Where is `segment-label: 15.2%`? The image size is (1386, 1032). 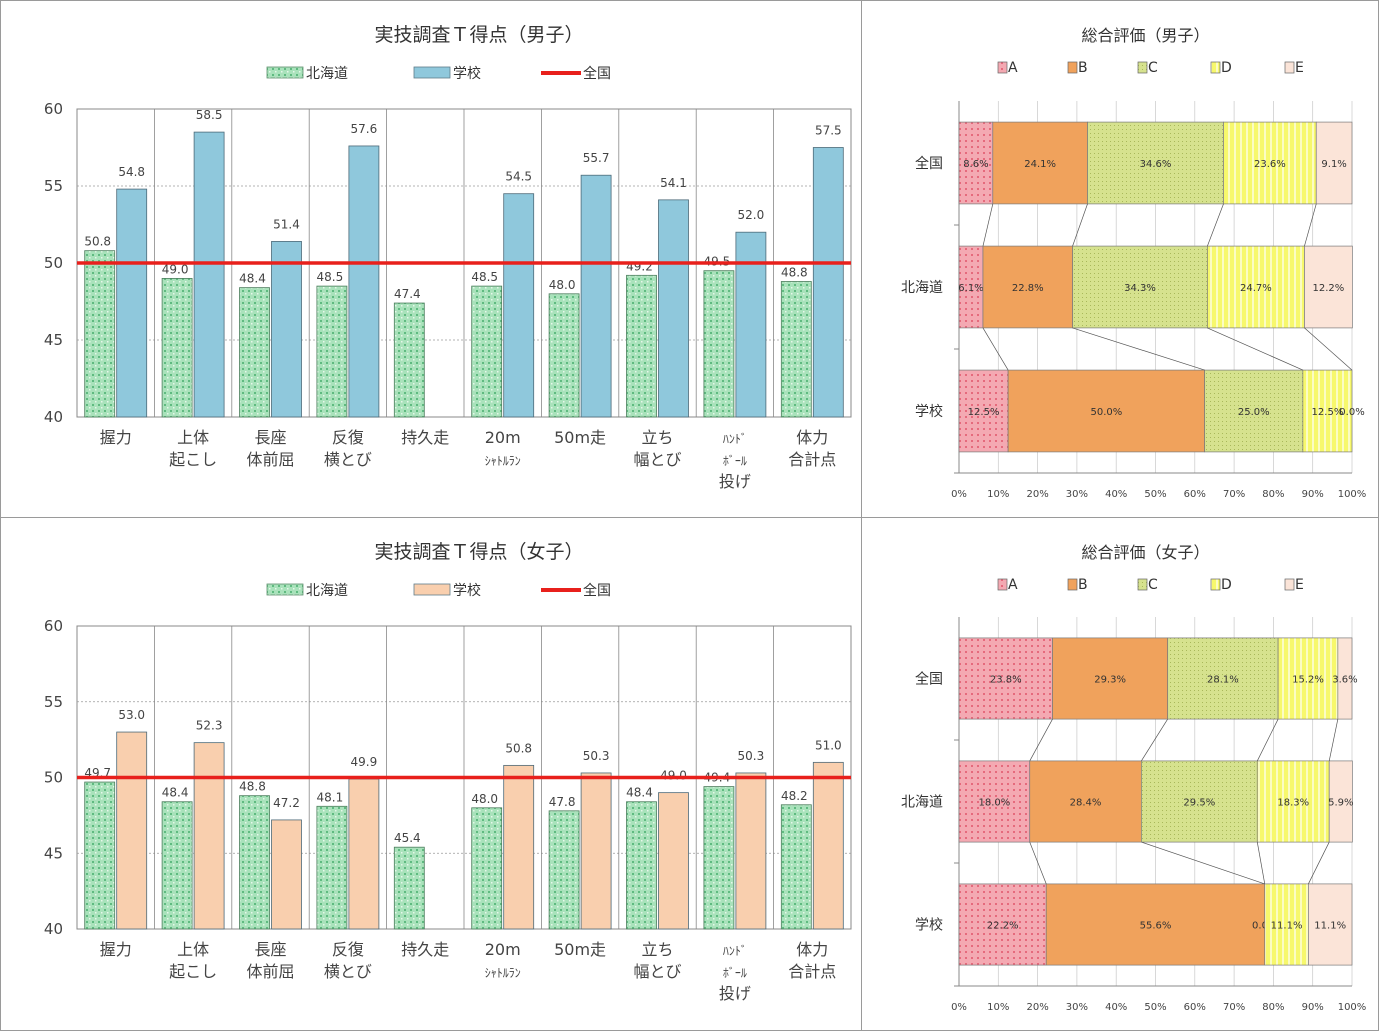 segment-label: 15.2% is located at coordinates (1308, 680).